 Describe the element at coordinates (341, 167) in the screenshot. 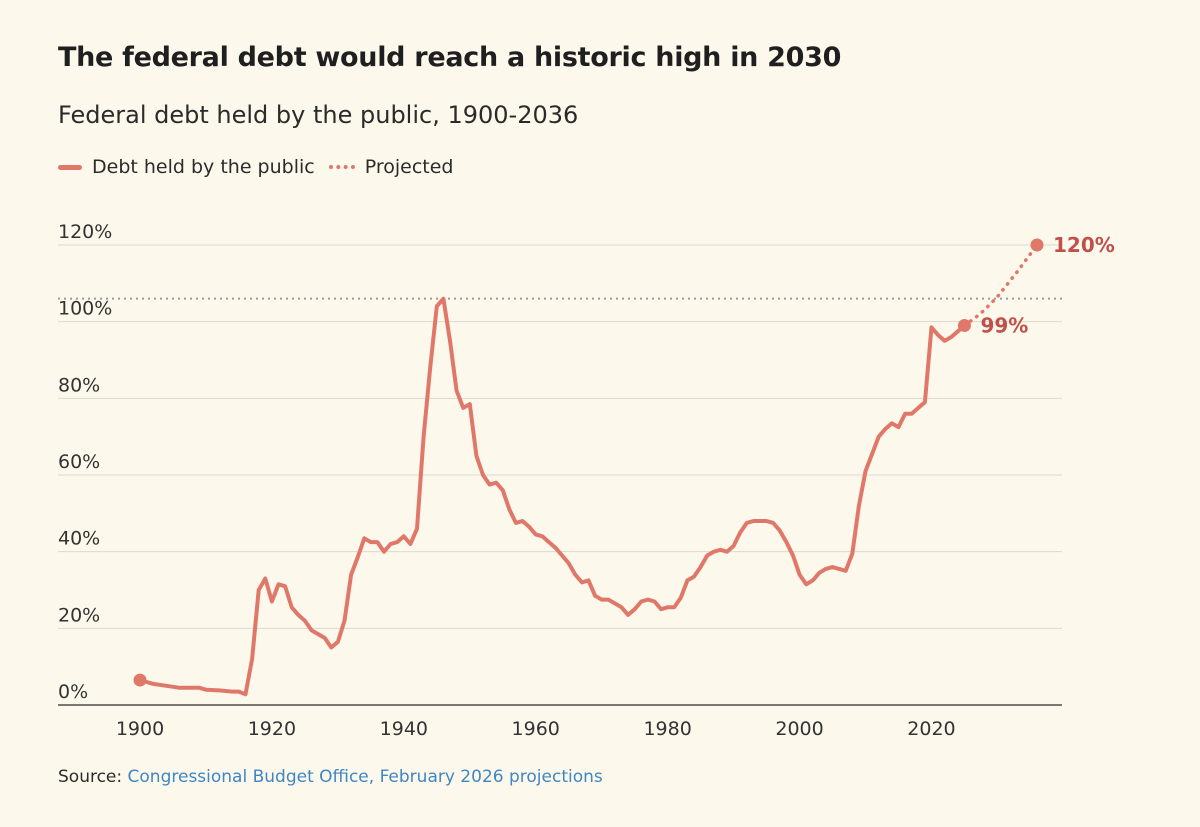

I see `legend-swatch-dotted` at that location.